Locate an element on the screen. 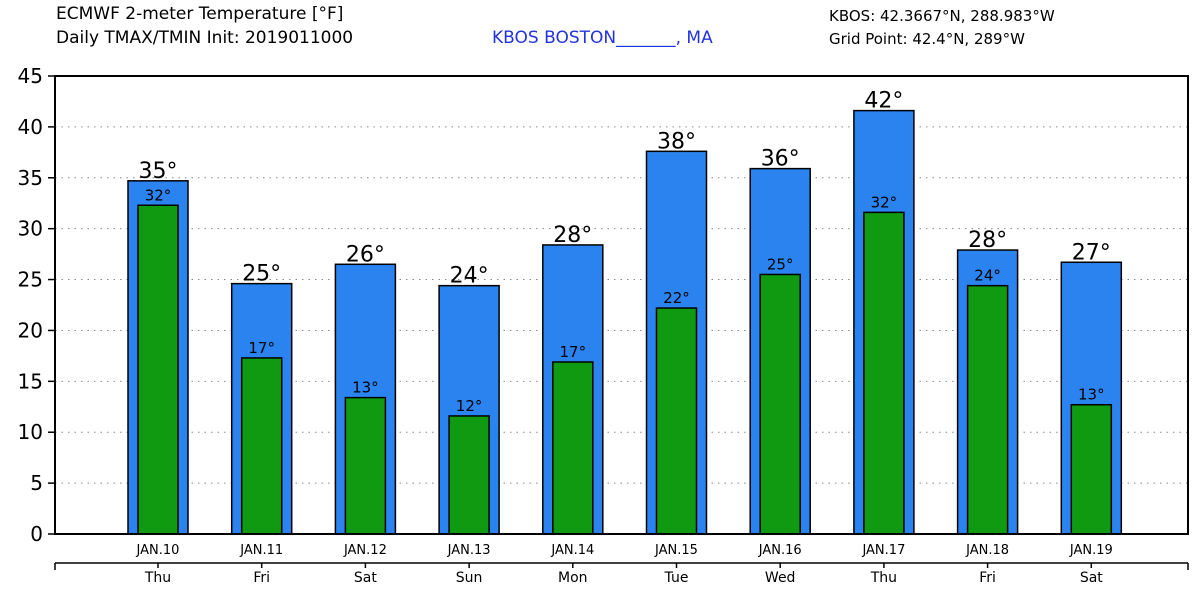 Image resolution: width=1200 pixels, height=600 pixels. x-date-label: JAN.18 is located at coordinates (987, 550).